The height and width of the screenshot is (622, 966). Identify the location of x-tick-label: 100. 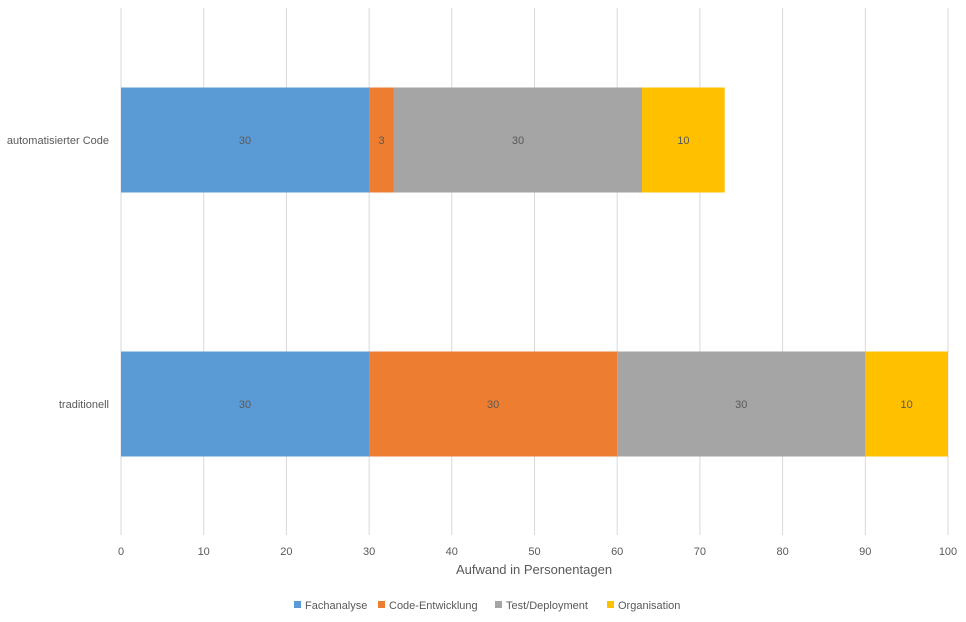
(948, 552).